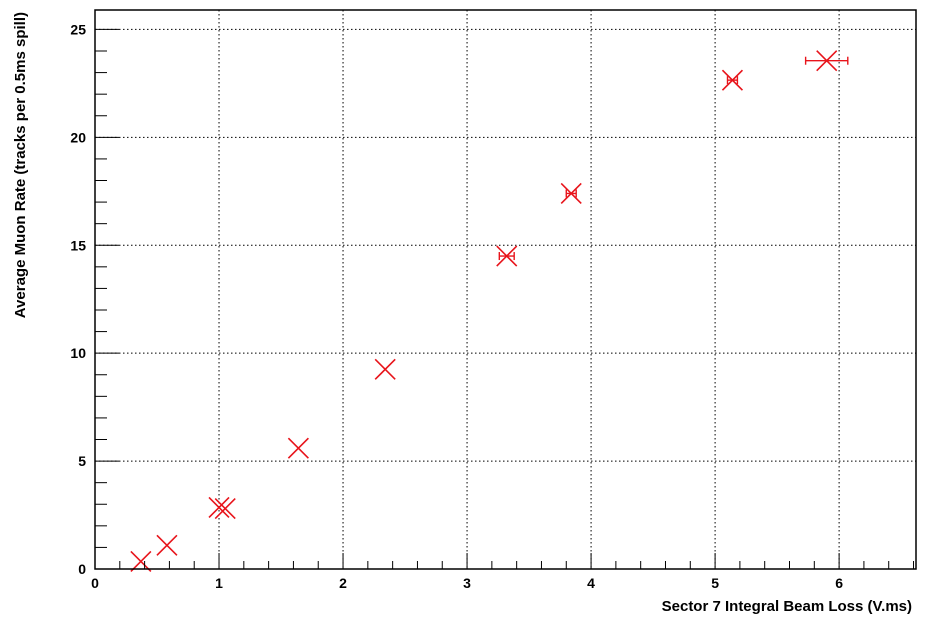  Describe the element at coordinates (78, 137) in the screenshot. I see `y-tick-label: 20` at that location.